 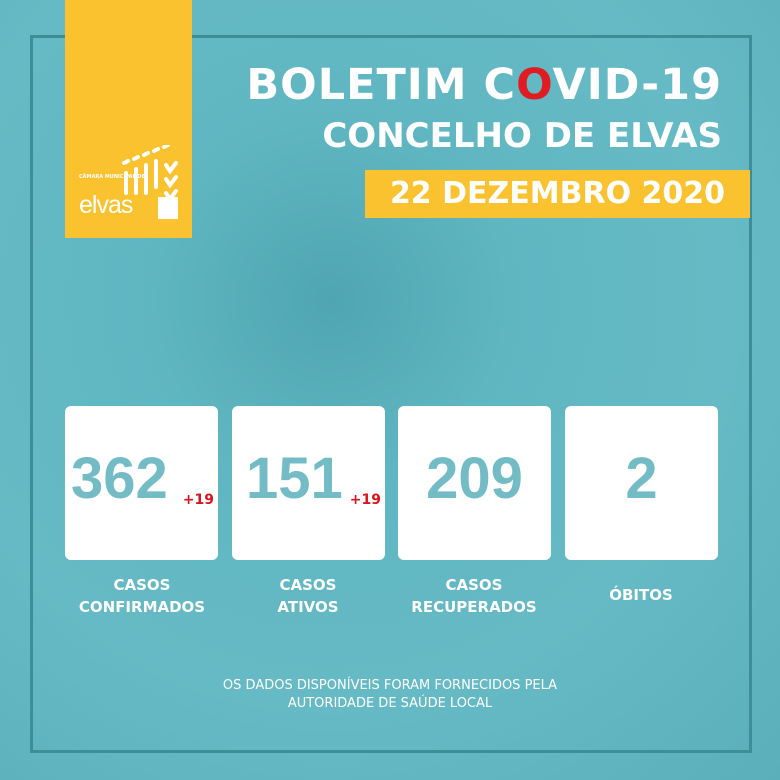 I want to click on label-line: ÓBITOS, so click(x=641, y=595).